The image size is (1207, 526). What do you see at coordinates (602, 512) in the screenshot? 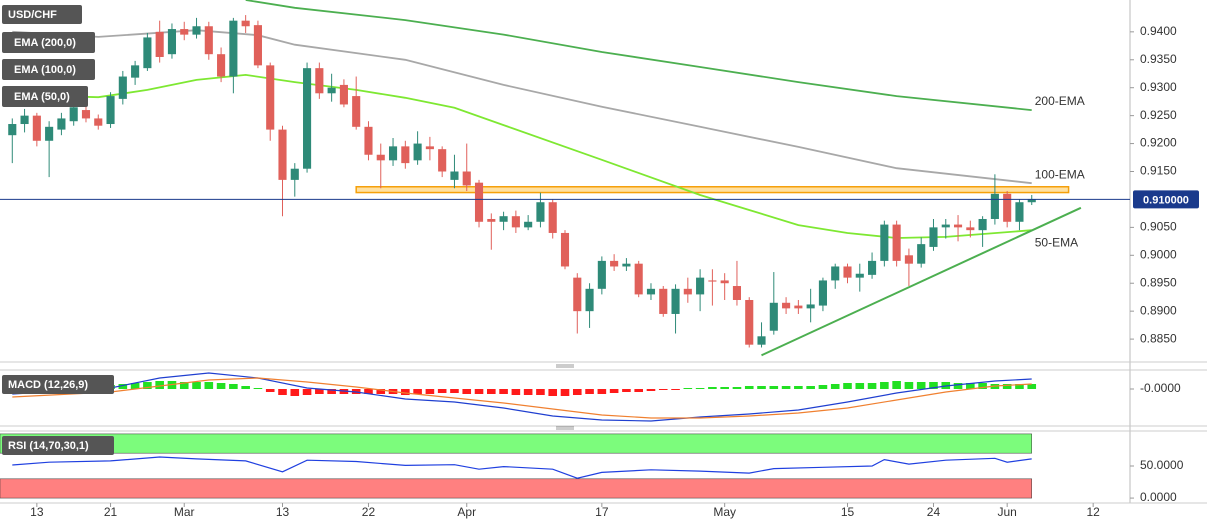
I see `x-tick-label: 17` at bounding box center [602, 512].